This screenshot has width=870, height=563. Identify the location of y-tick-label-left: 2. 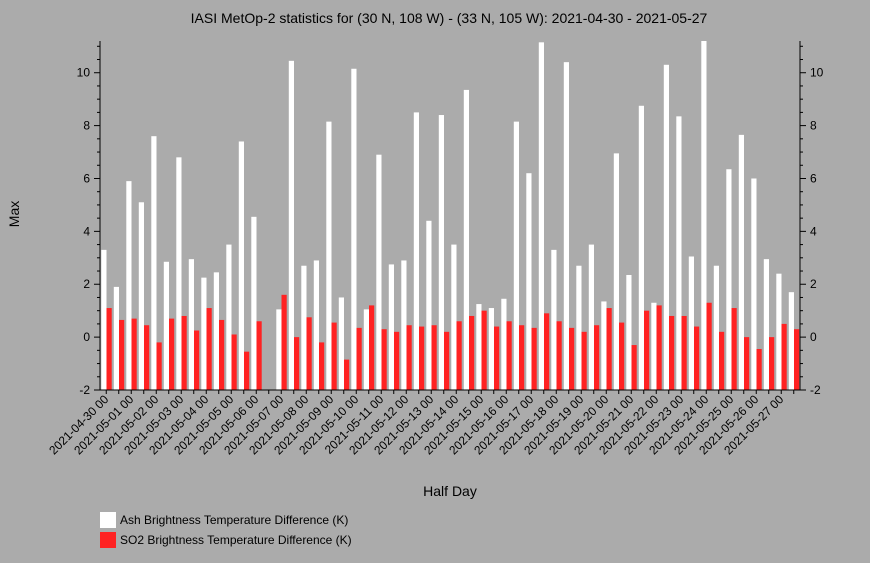
(86, 284).